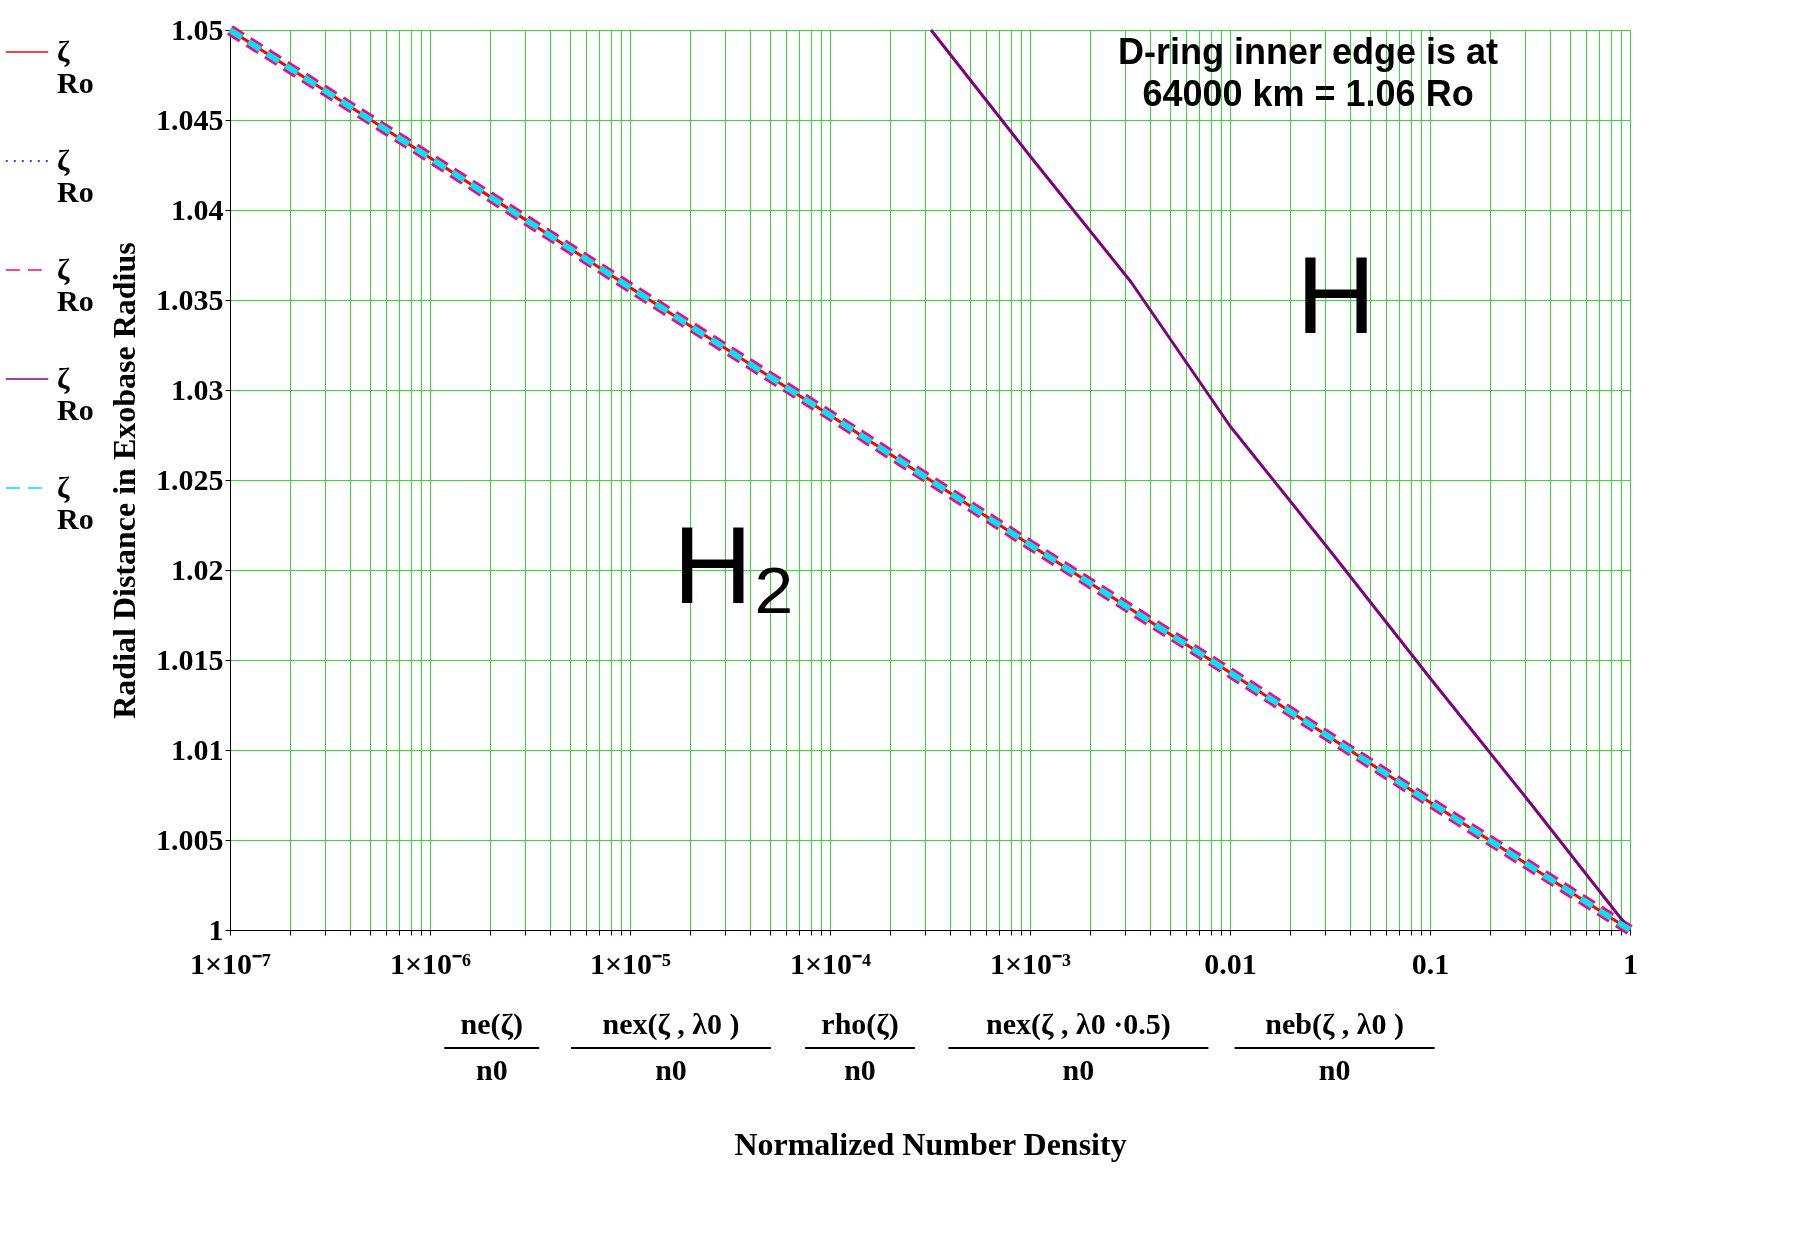  Describe the element at coordinates (630, 963) in the screenshot. I see `x-tick-label: 1×10⁻⁵` at that location.